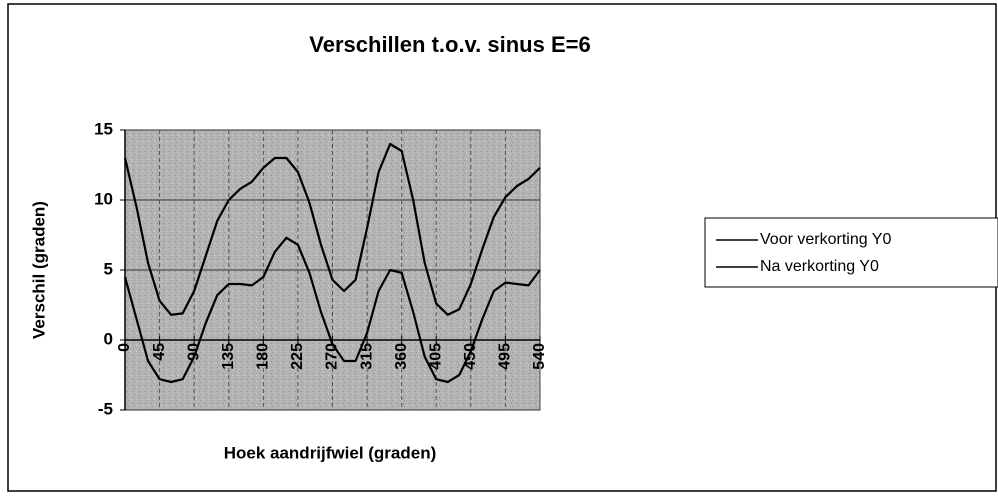 This screenshot has width=998, height=497. Describe the element at coordinates (159, 352) in the screenshot. I see `x-tick-label: 45` at that location.